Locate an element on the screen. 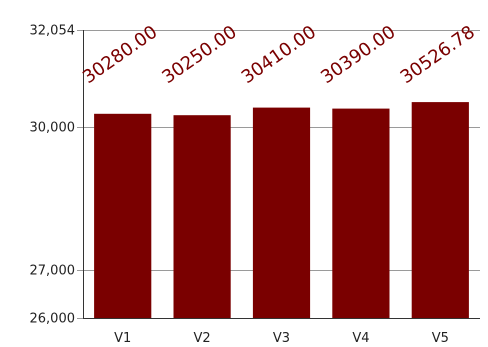 The height and width of the screenshot is (347, 488). x-tick-label: V5 is located at coordinates (440, 338).